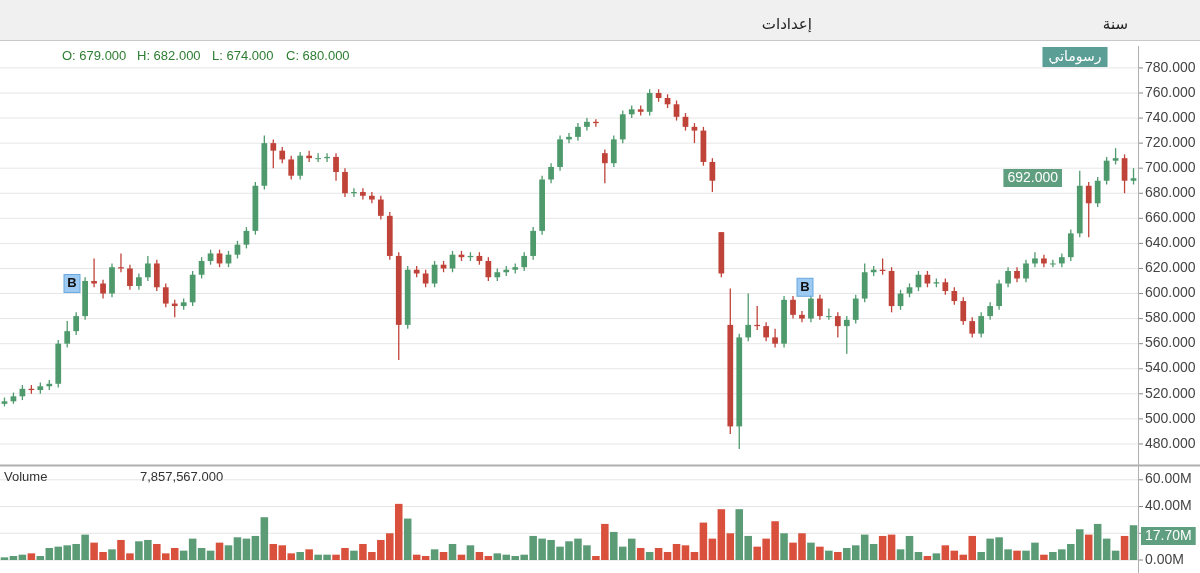 The height and width of the screenshot is (573, 1200). Describe the element at coordinates (1170, 91) in the screenshot. I see `y-tick-label: 760.000` at that location.